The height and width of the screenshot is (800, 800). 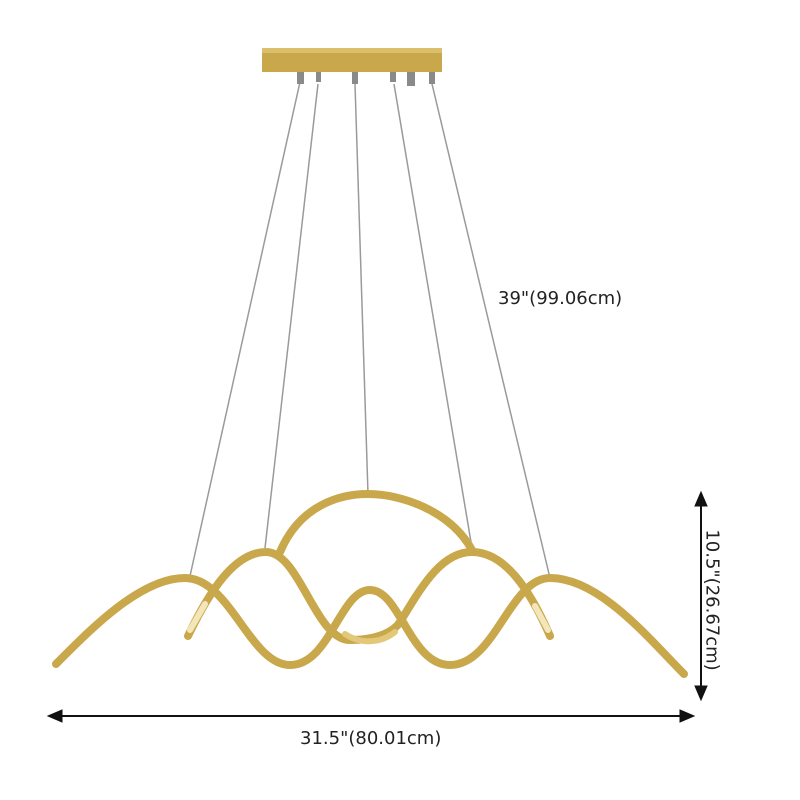 I want to click on fixture-height-label: 10.5"(26.67cm), so click(x=712, y=600).